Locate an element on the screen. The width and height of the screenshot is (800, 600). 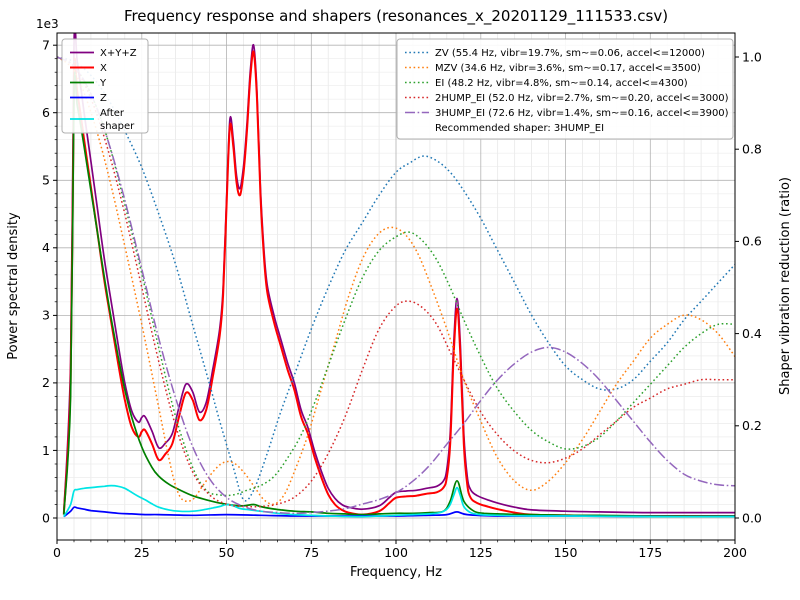
legend-label-x: X is located at coordinates (103, 68).